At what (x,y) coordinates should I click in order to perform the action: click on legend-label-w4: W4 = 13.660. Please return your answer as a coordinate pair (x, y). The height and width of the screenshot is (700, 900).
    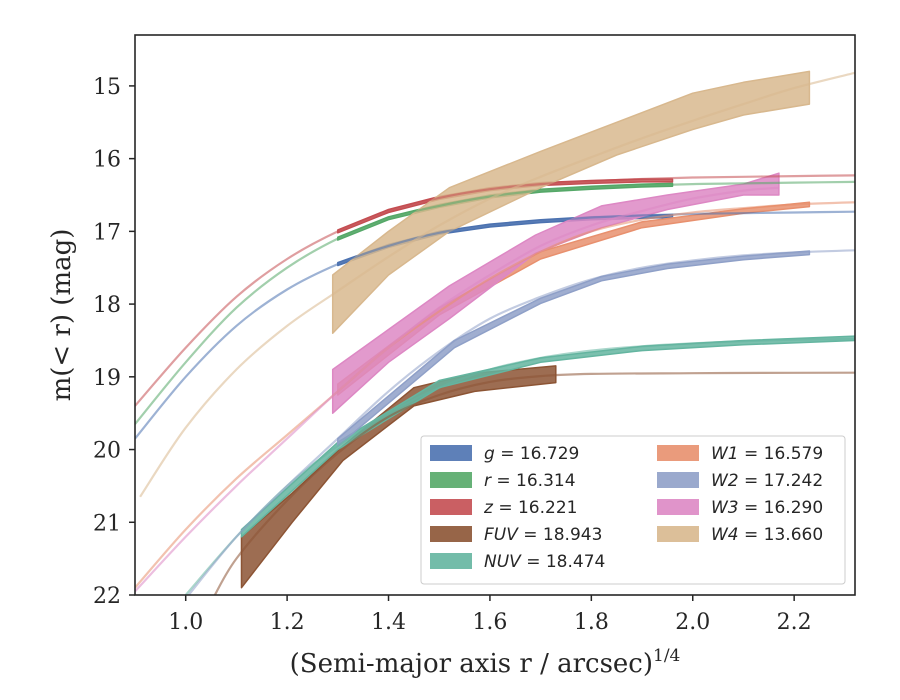
    Looking at the image, I should click on (767, 535).